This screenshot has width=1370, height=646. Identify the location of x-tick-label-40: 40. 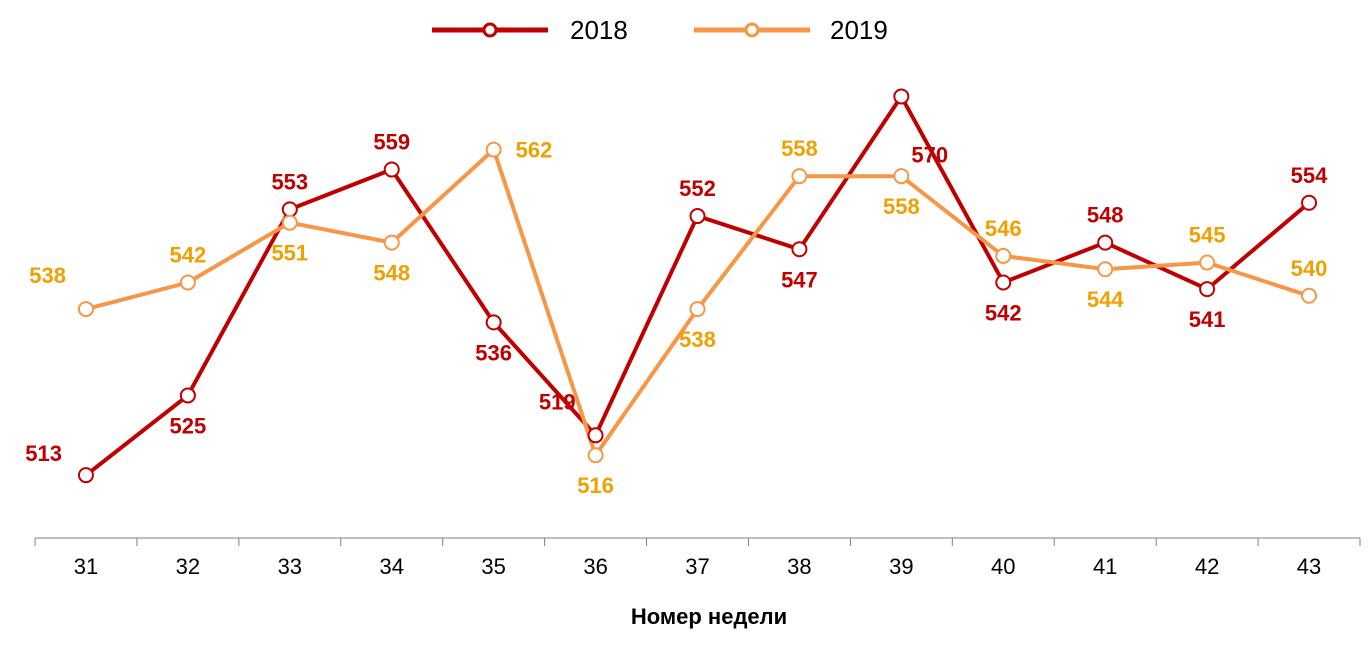
(1003, 566).